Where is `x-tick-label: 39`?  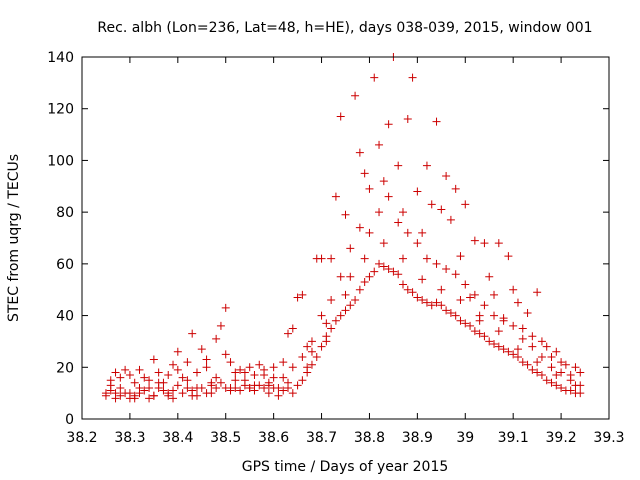 x-tick-label: 39 is located at coordinates (465, 438).